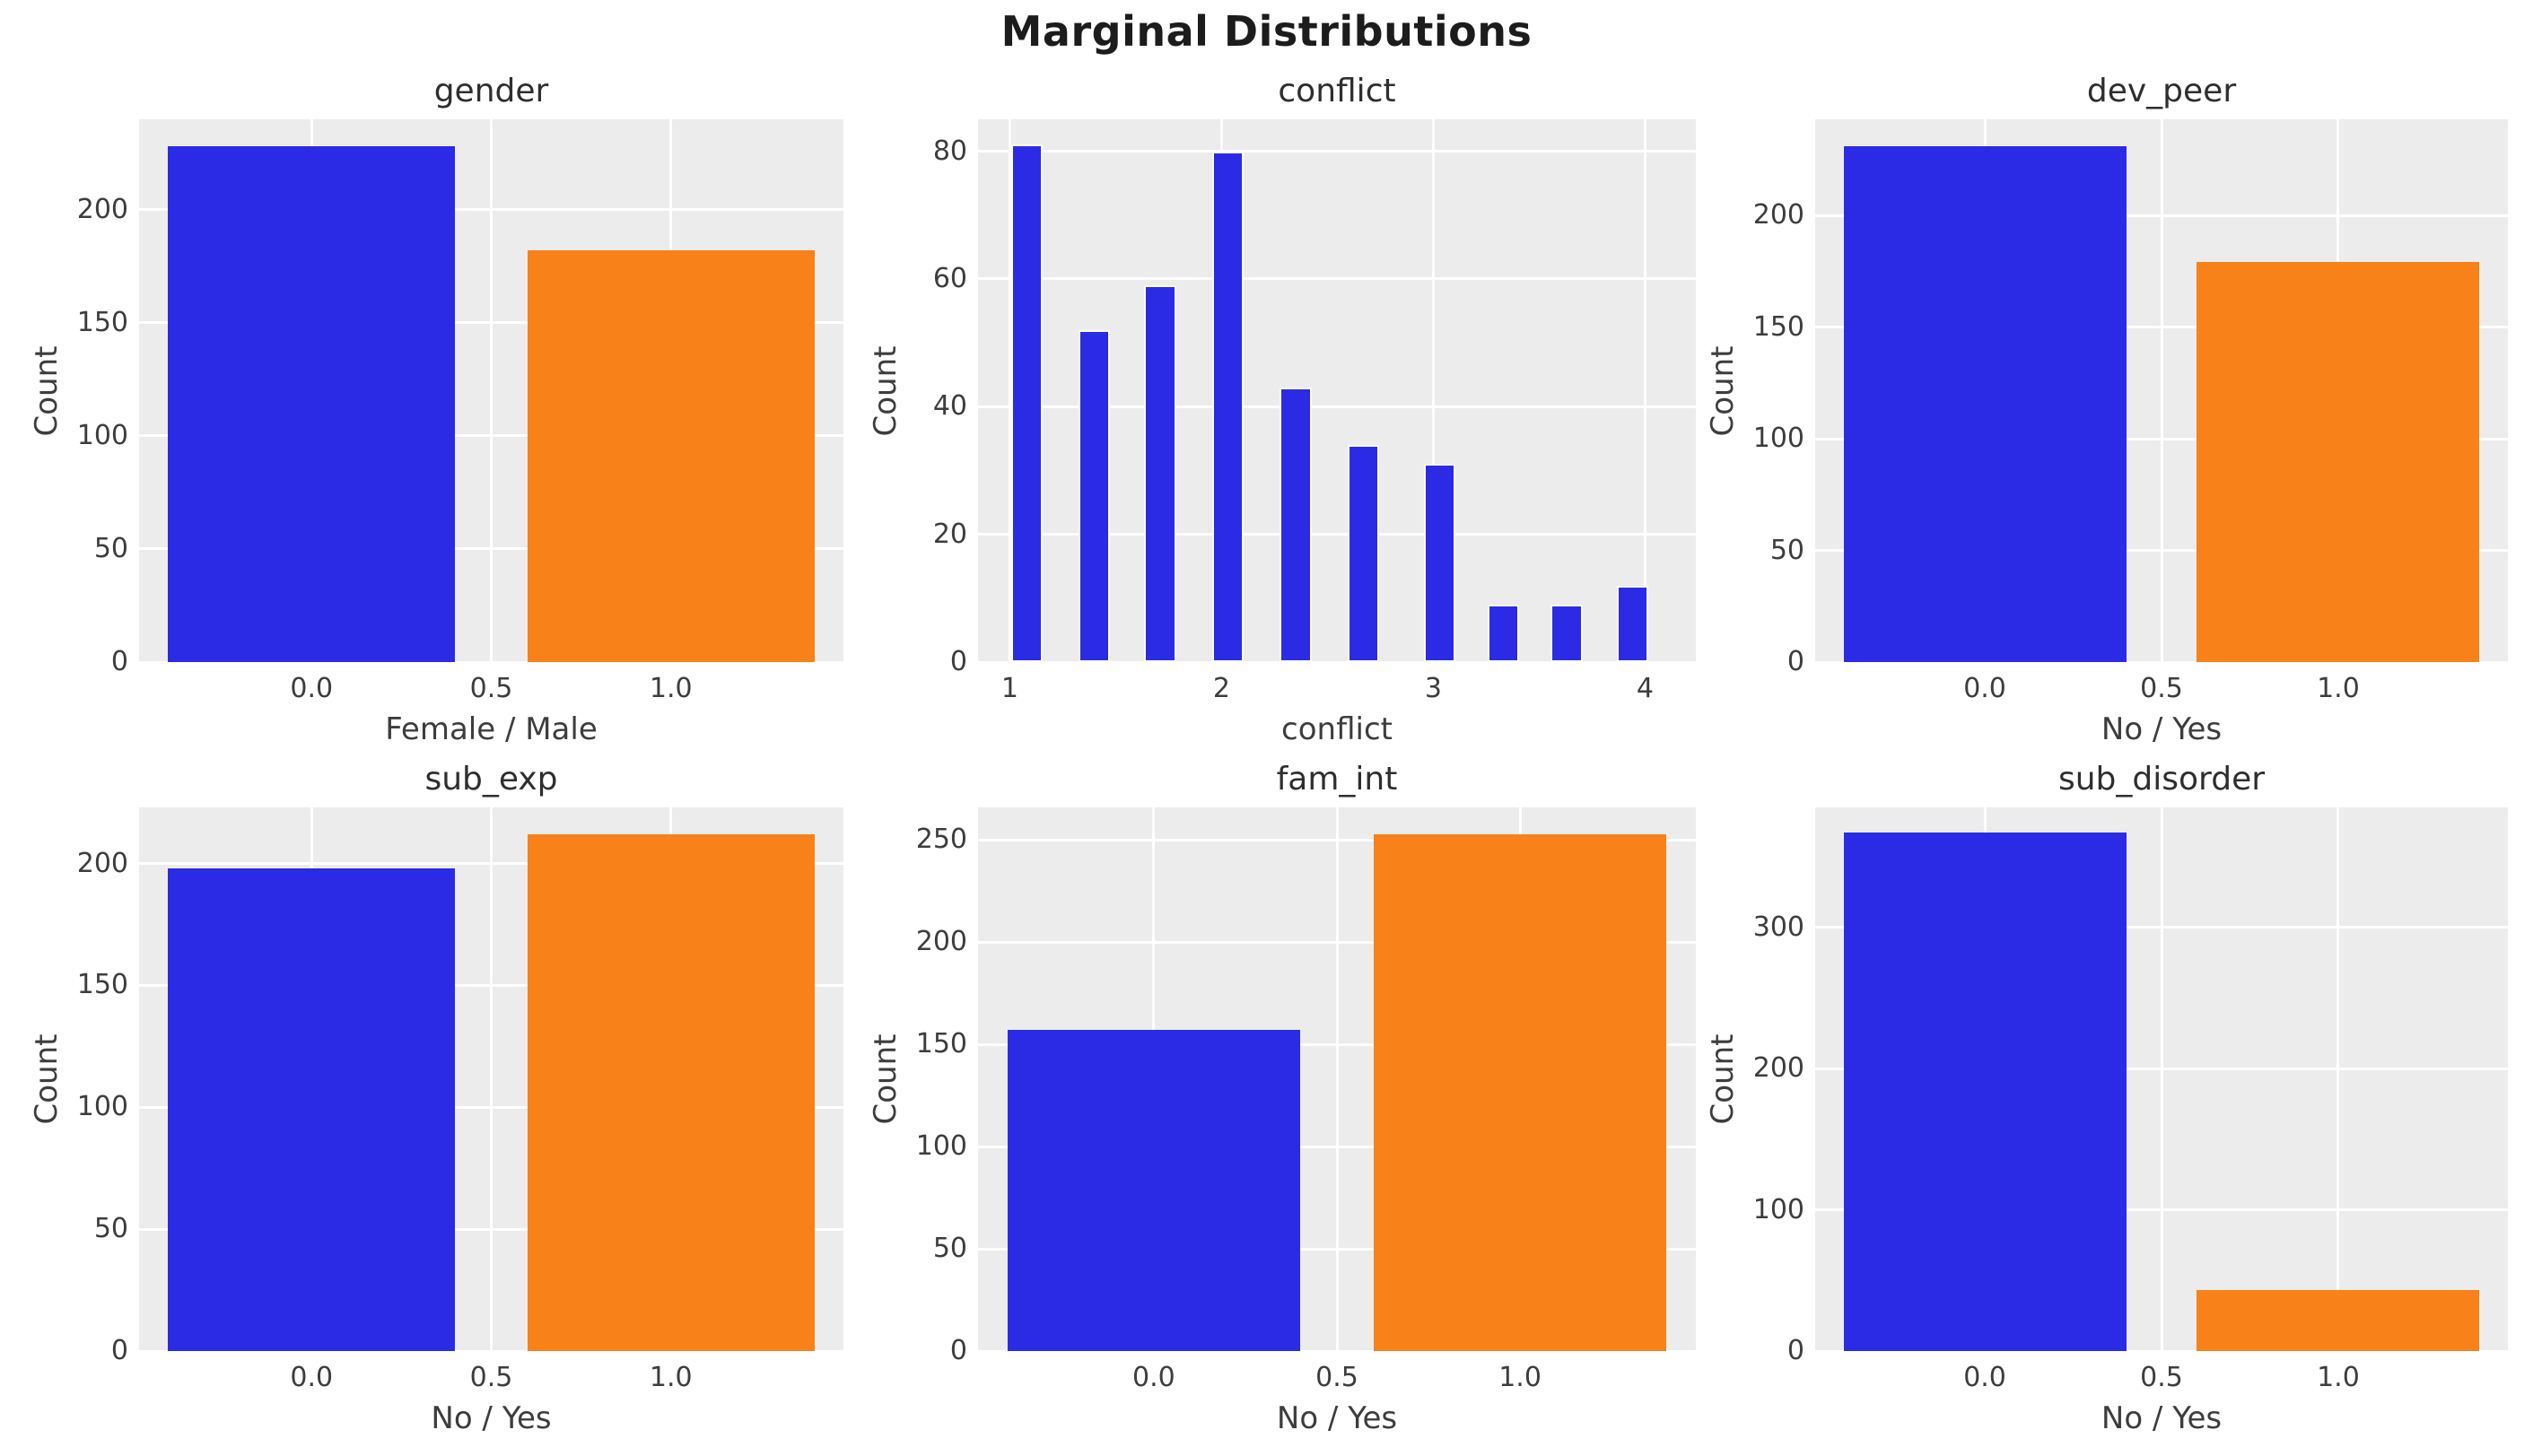 This screenshot has height=1456, width=2533. I want to click on conflict-bar-x3.03, so click(1439, 563).